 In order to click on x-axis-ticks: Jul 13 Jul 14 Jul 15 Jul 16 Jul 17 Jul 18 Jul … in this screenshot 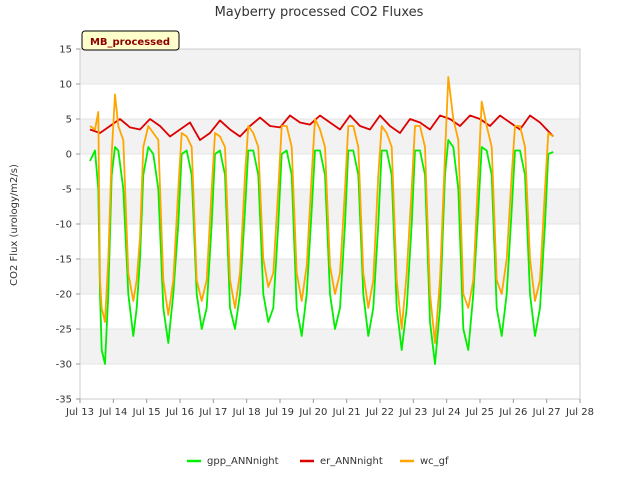, I will do `click(329, 408)`.